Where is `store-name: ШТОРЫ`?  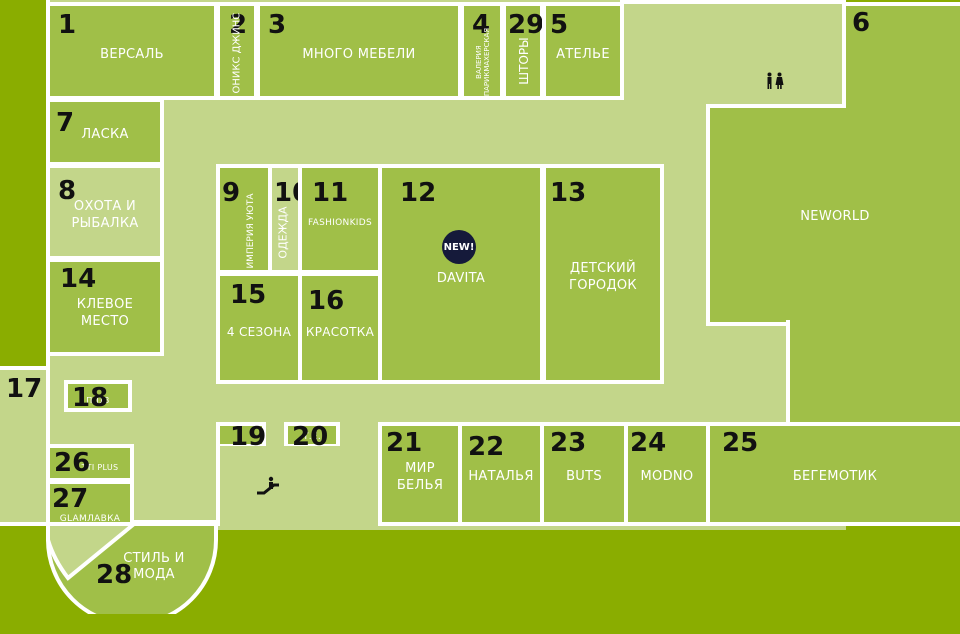 store-name: ШТОРЫ is located at coordinates (524, 61).